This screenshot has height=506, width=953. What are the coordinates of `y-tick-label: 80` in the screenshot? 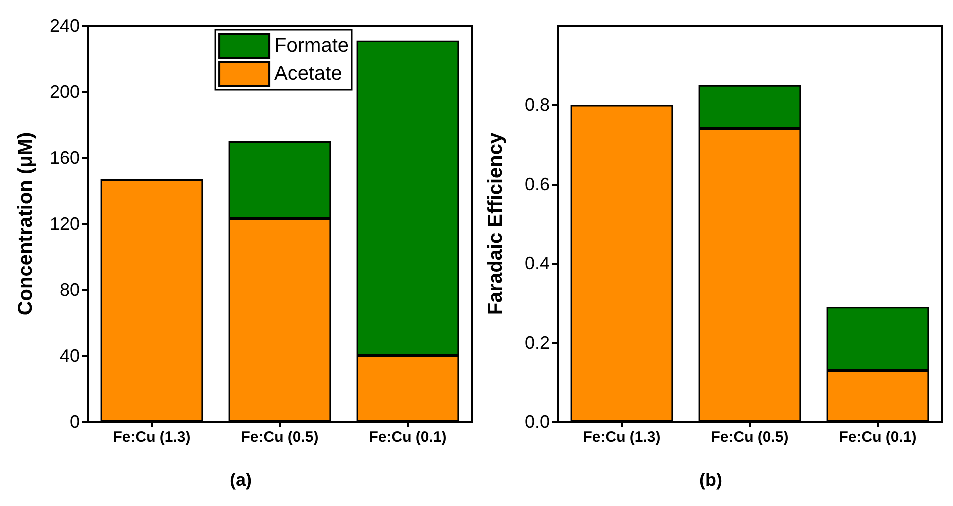 It's located at (70, 290).